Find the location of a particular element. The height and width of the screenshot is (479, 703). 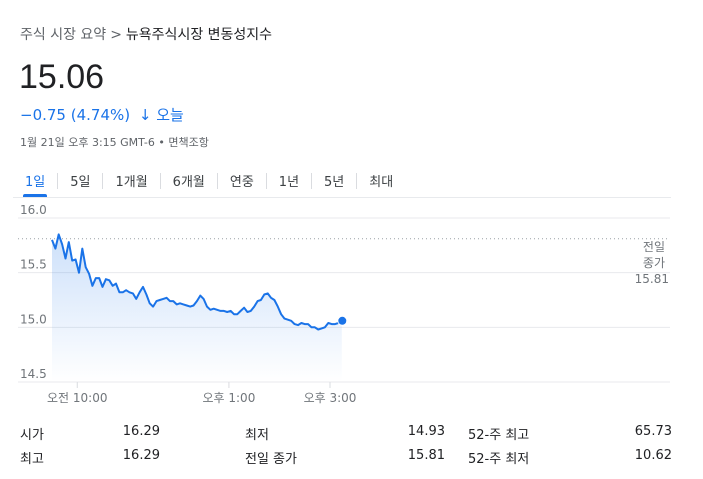

change-period: 오늘 is located at coordinates (170, 115).